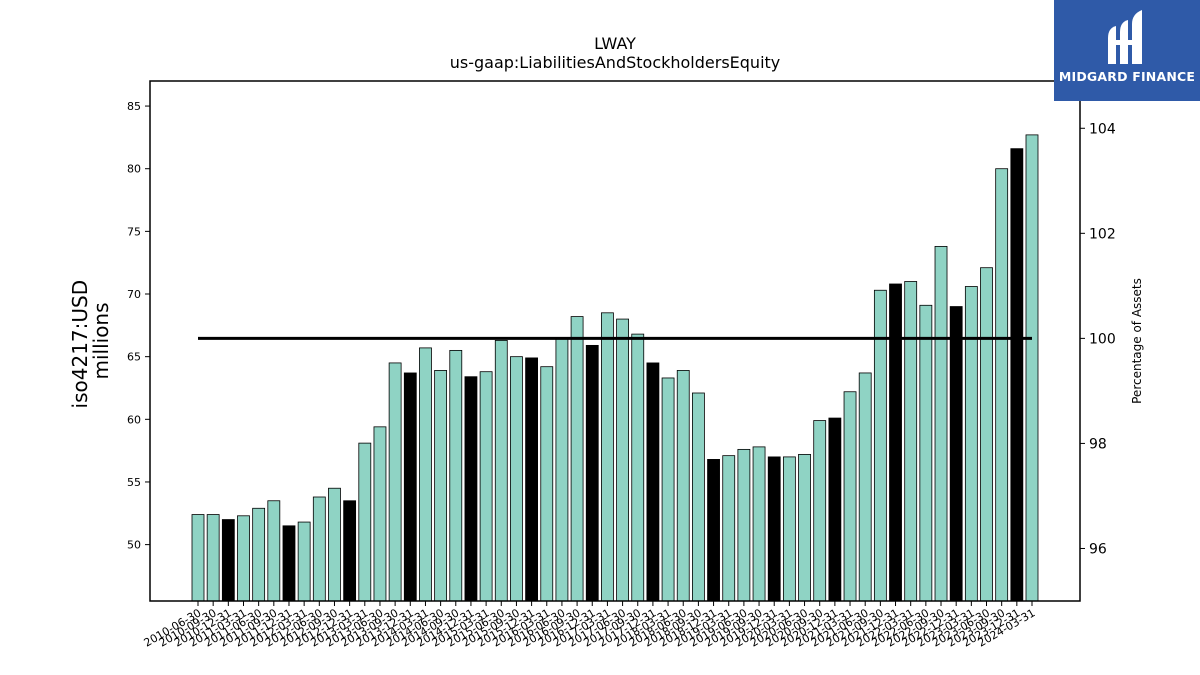 This screenshot has width=1200, height=675. What do you see at coordinates (134, 545) in the screenshot?
I see `y-tick-label: 50` at bounding box center [134, 545].